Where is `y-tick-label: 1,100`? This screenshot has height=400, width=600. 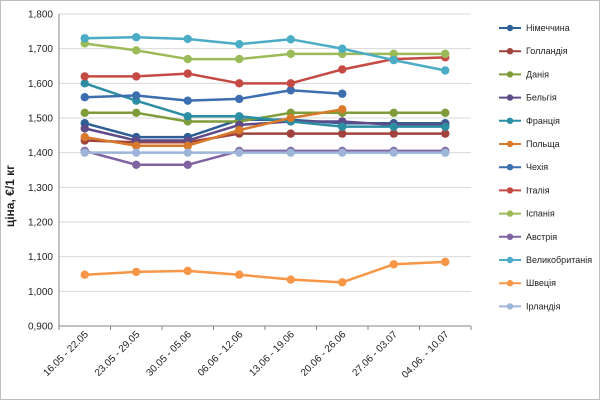
y-tick-label: 1,100 is located at coordinates (40, 257).